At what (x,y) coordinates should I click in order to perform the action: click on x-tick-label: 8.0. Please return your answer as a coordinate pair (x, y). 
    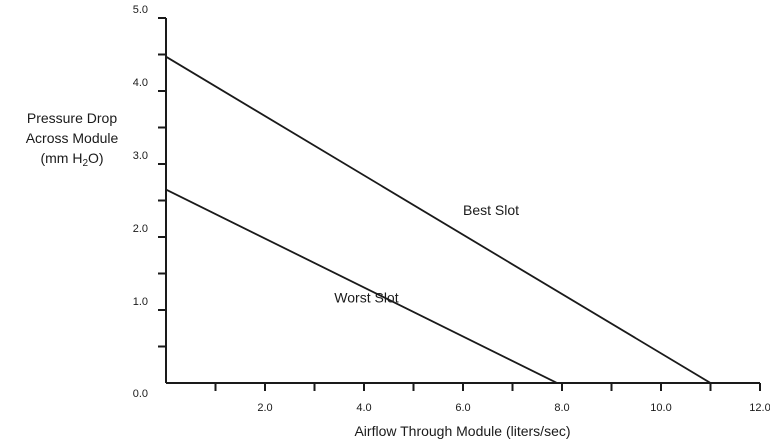
    Looking at the image, I should click on (561, 408).